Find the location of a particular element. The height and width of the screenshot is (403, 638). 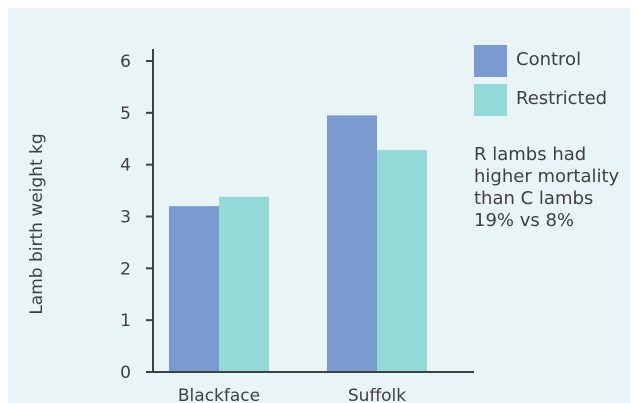

y-axis-label: Lamb birth weight kg is located at coordinates (37, 223).